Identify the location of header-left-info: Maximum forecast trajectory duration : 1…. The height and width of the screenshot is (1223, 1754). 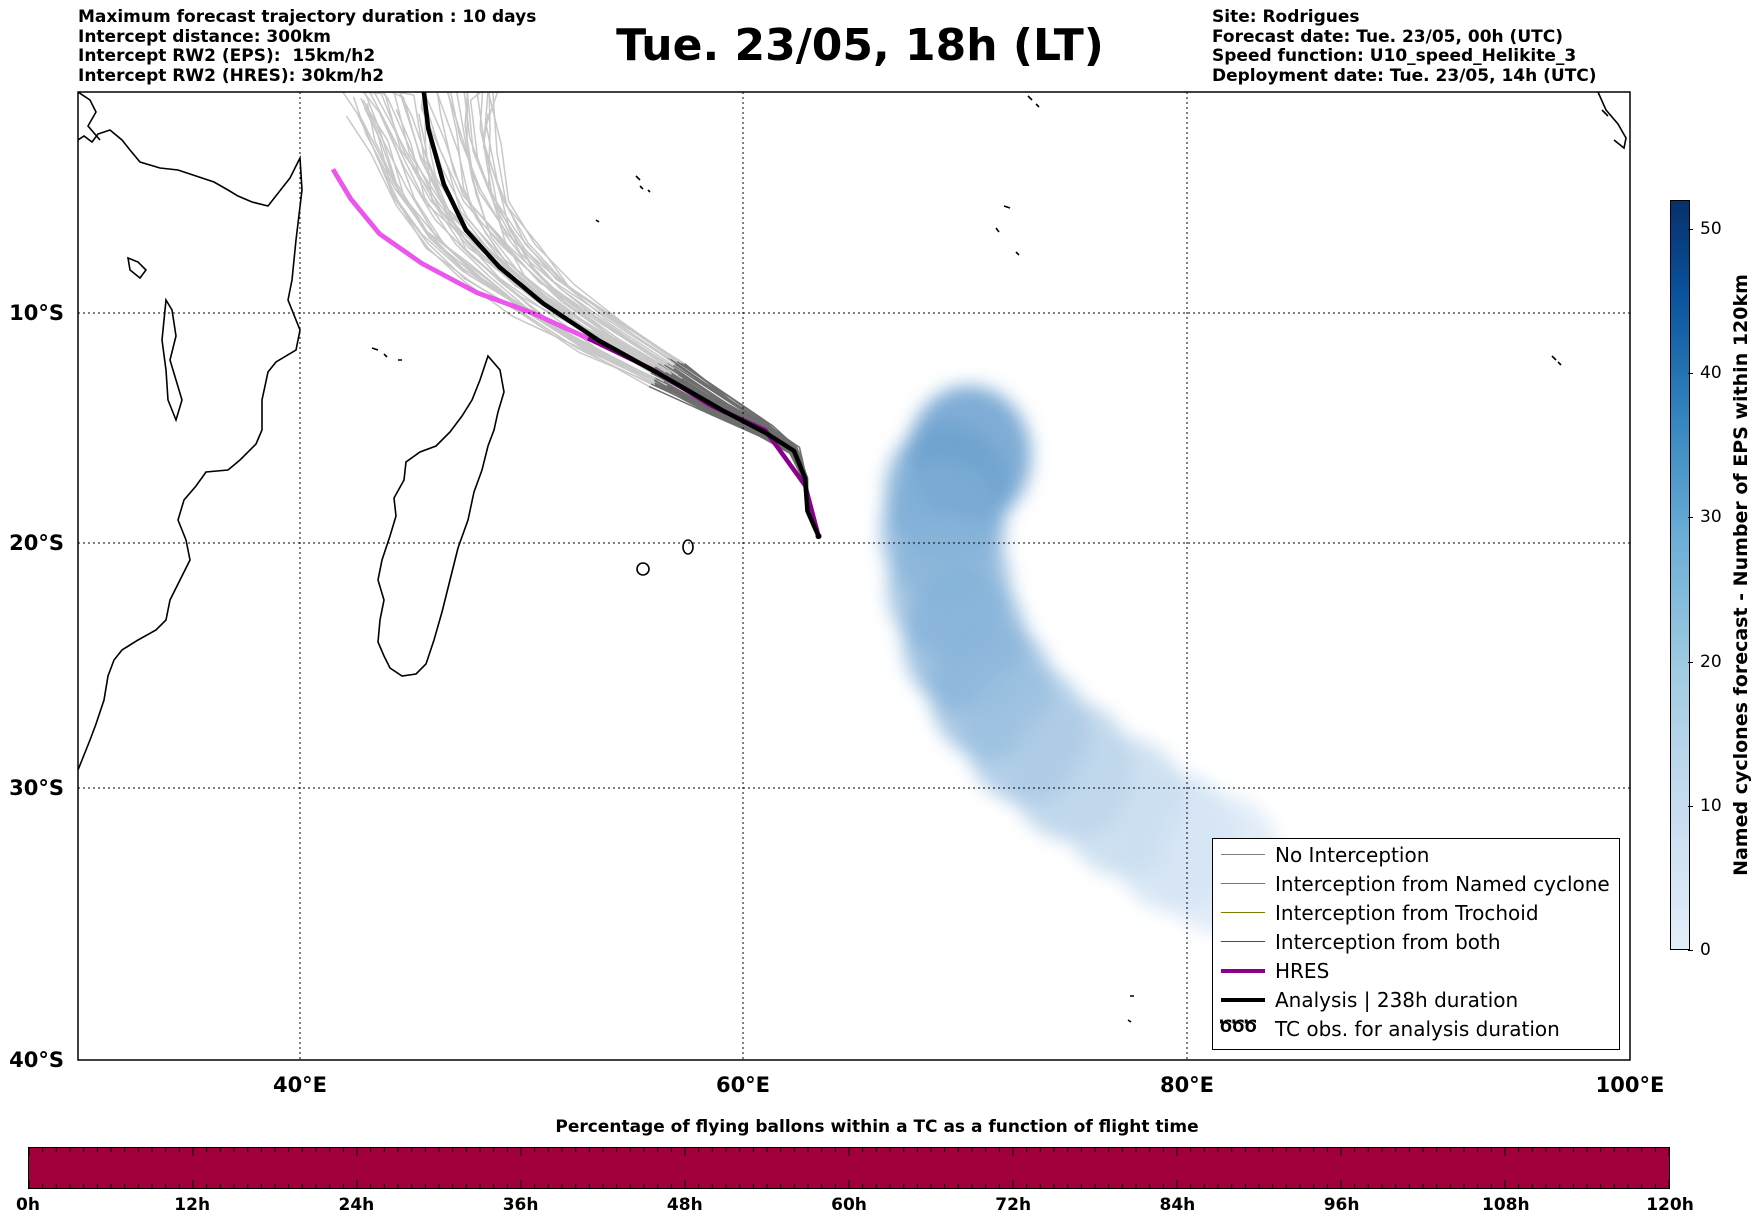
(307, 46).